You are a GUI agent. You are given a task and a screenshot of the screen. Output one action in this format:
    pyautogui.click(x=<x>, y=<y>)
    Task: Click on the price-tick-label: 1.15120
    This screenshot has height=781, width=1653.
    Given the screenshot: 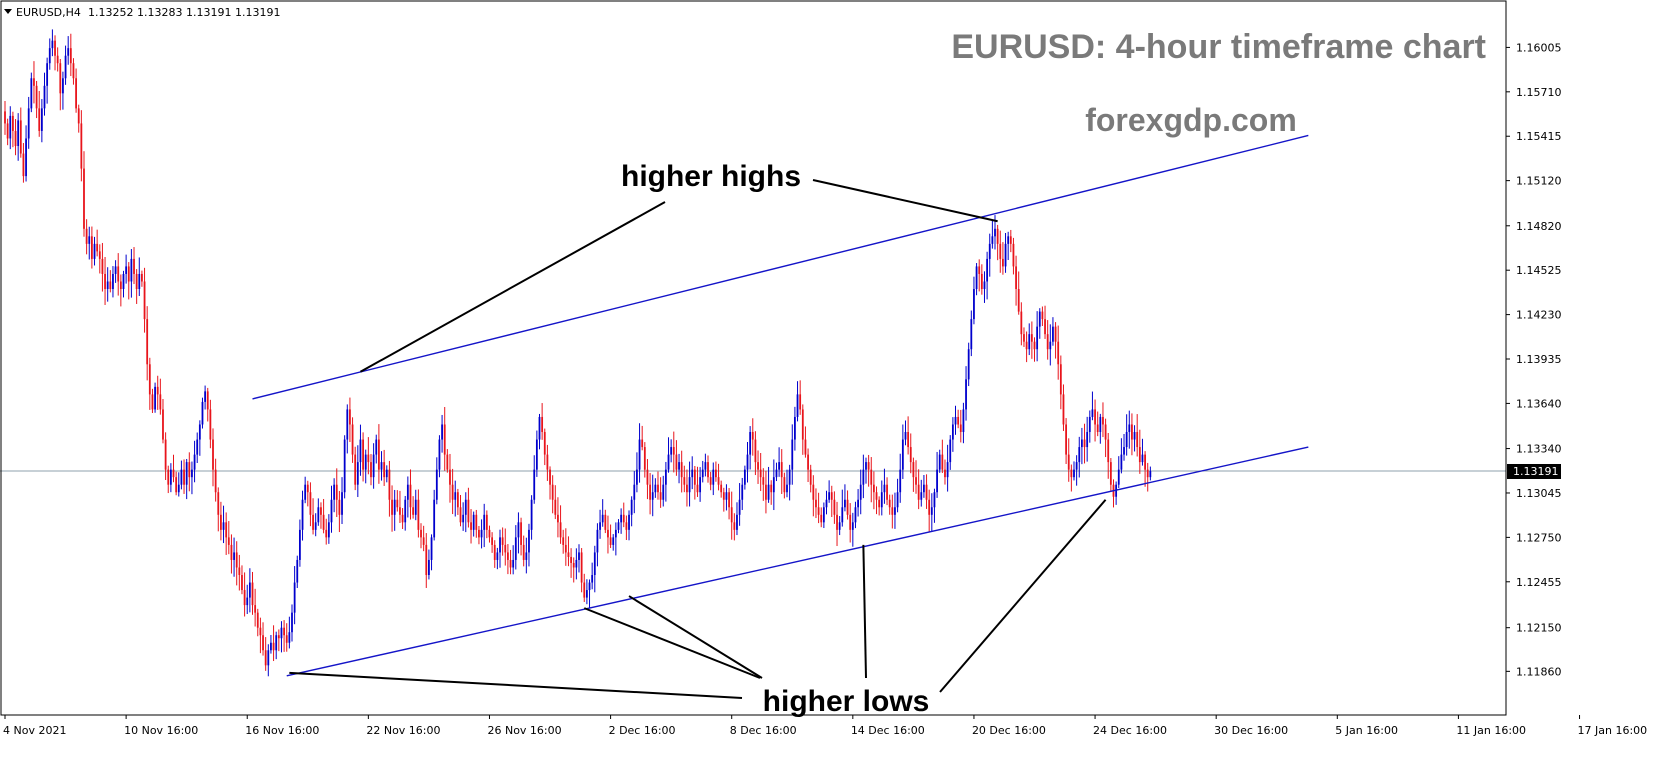 What is the action you would take?
    pyautogui.click(x=1539, y=181)
    